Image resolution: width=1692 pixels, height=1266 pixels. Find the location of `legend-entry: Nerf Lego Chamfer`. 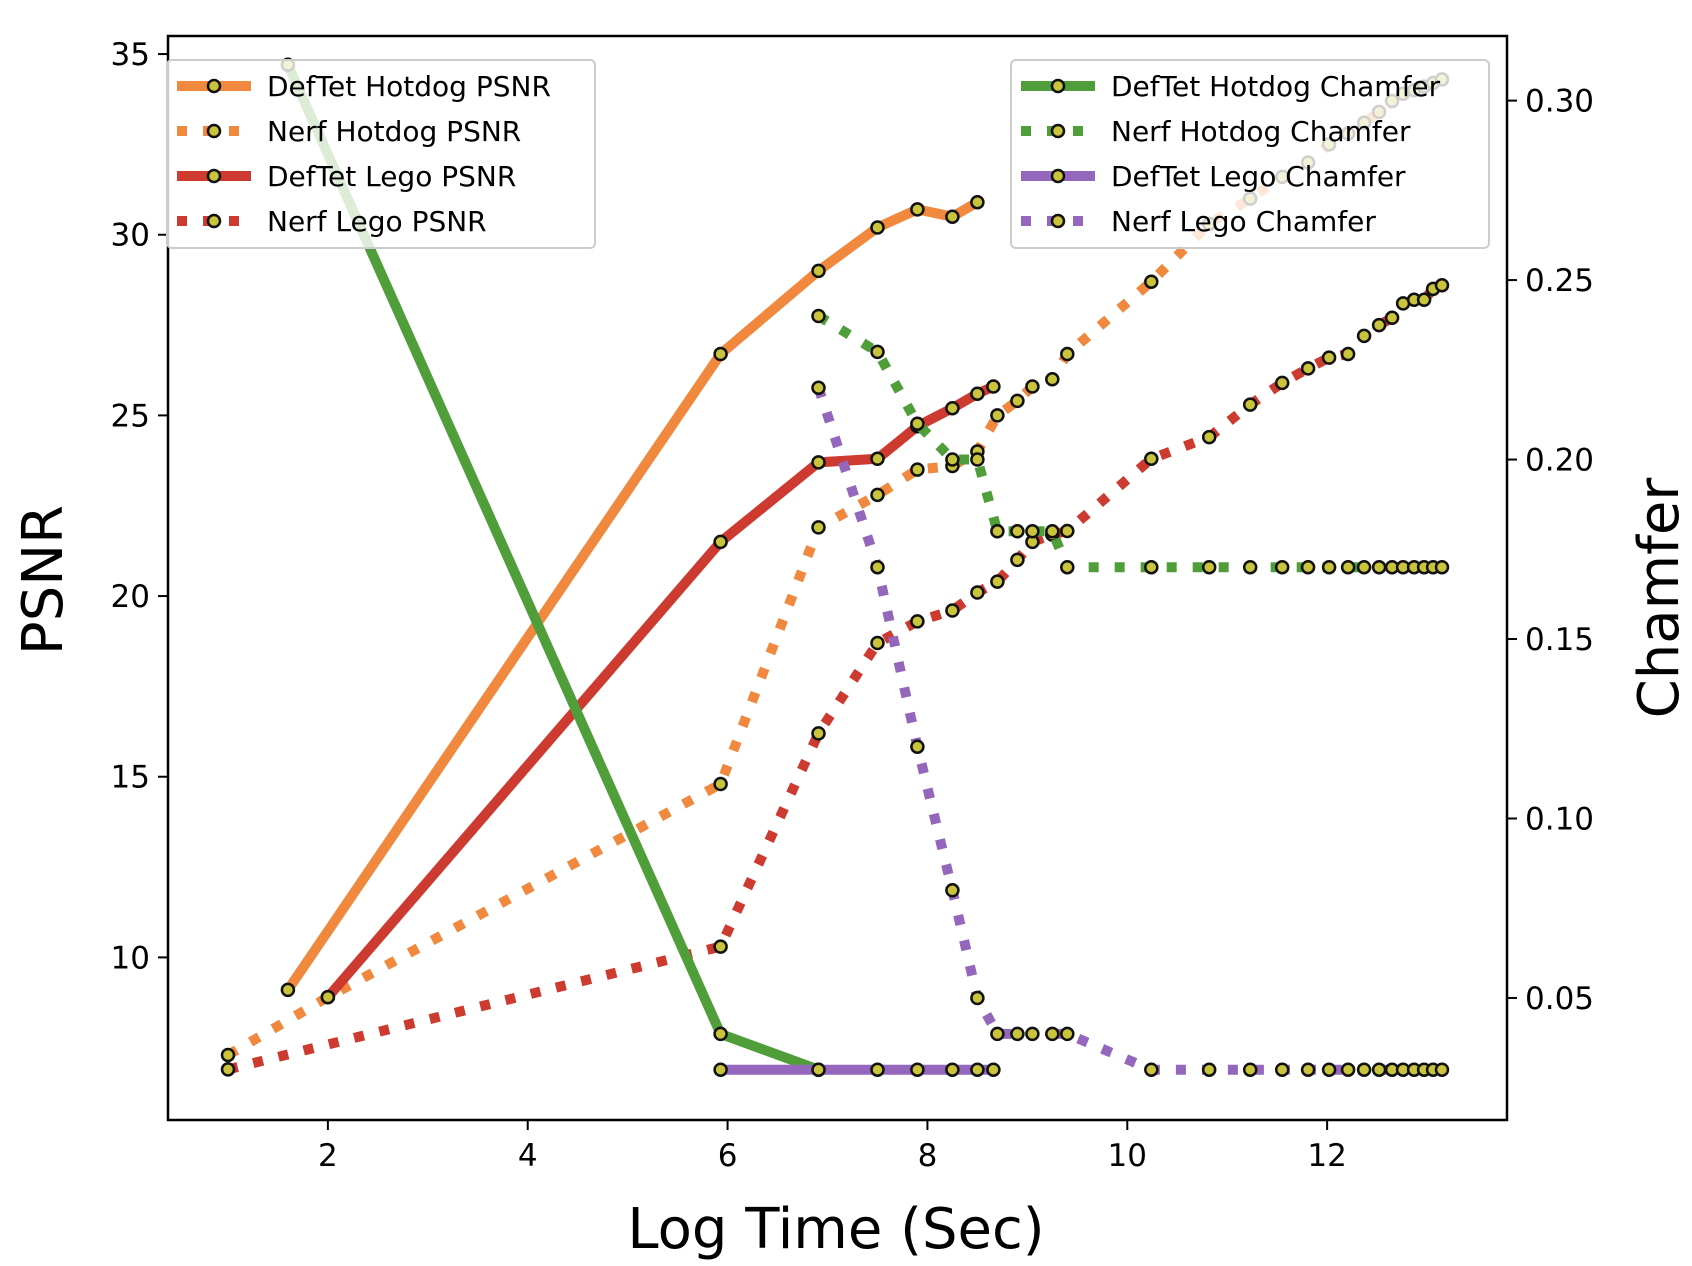

legend-entry: Nerf Lego Chamfer is located at coordinates (1198, 221).